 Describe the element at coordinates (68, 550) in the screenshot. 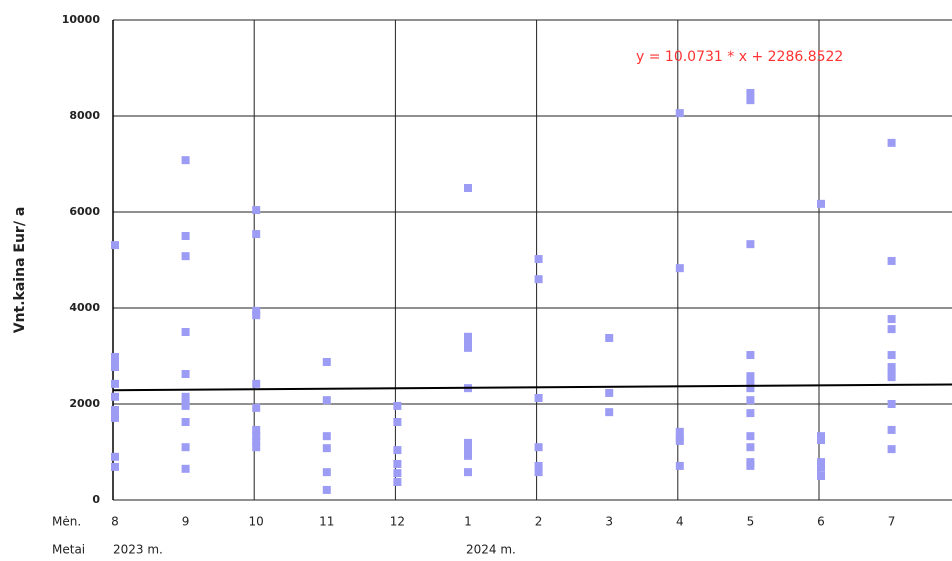

I see `year-row-label: Metai` at that location.